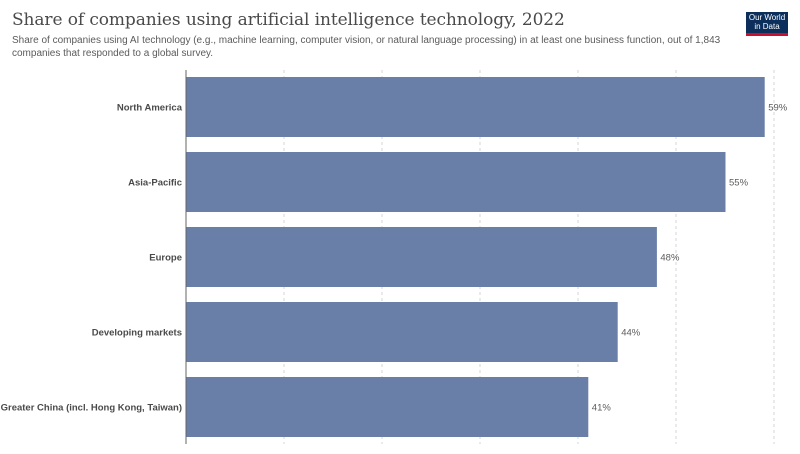  Describe the element at coordinates (602, 408) in the screenshot. I see `value-label: 41%` at that location.